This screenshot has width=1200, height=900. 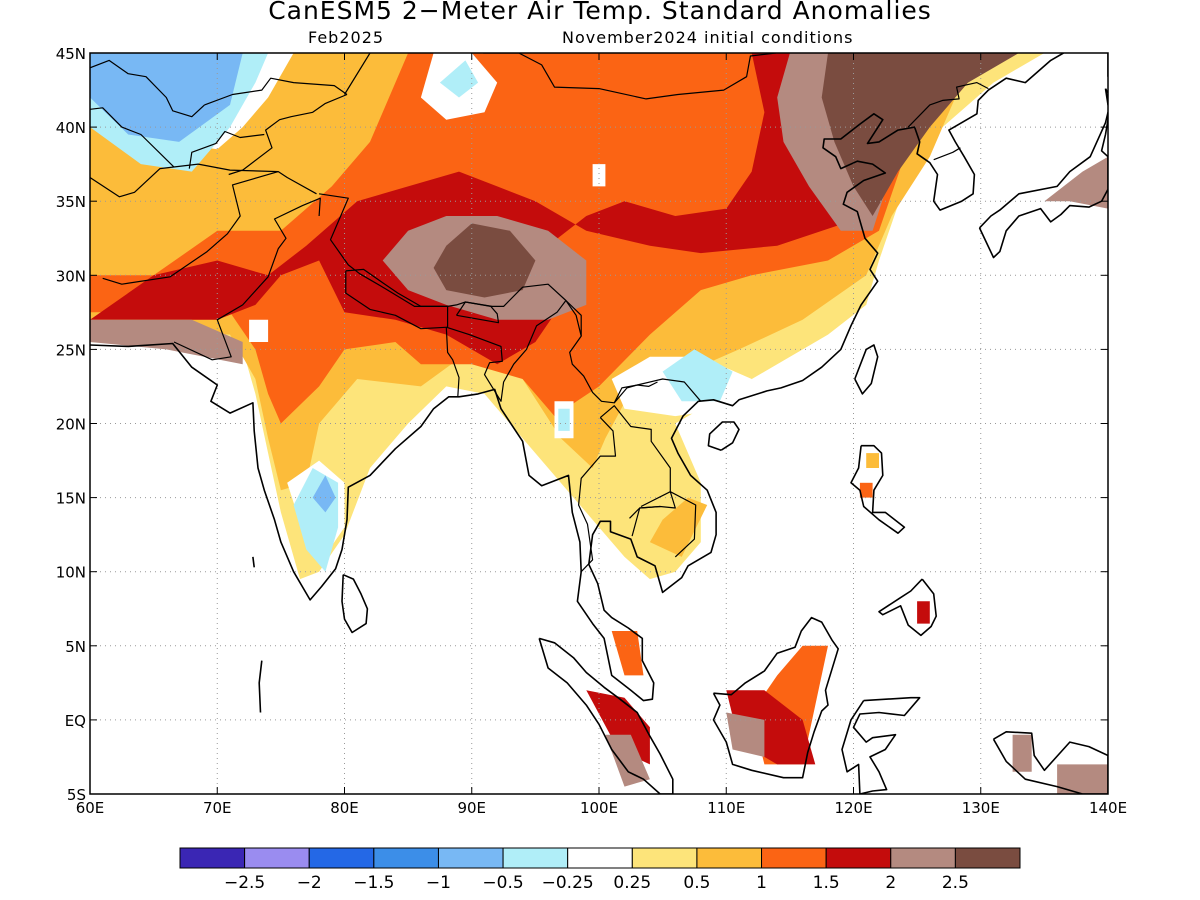 I want to click on colorbar-label: −1.5, so click(x=373, y=883).